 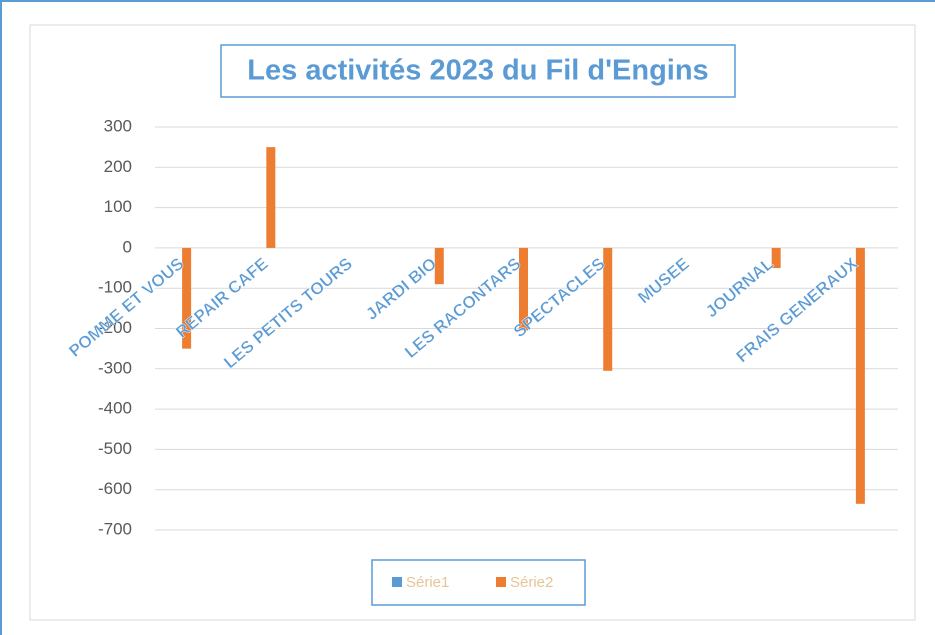 I want to click on y-tick-label: -600, so click(x=115, y=488).